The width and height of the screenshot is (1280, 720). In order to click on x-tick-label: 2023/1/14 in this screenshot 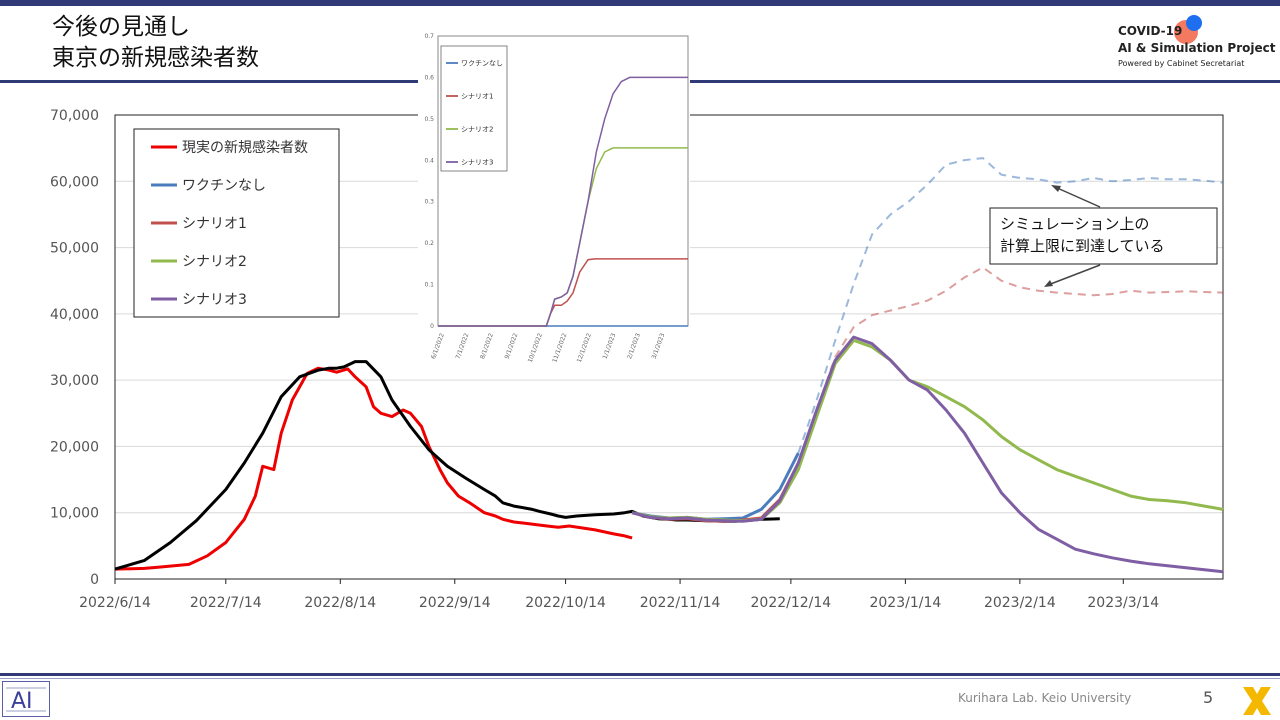, I will do `click(905, 603)`.